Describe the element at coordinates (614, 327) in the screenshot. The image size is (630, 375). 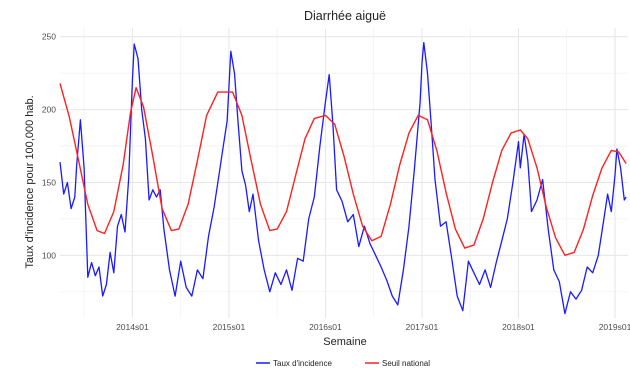
I see `x-tick-label: 2019s01` at that location.